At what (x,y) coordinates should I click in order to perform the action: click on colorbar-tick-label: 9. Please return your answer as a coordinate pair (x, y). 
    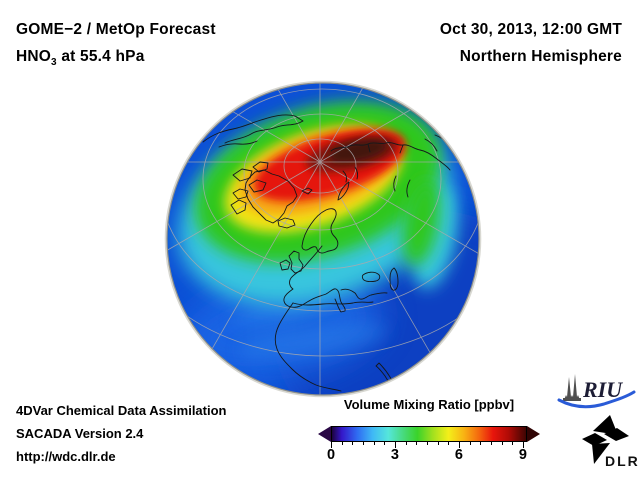
    Looking at the image, I should click on (522, 455).